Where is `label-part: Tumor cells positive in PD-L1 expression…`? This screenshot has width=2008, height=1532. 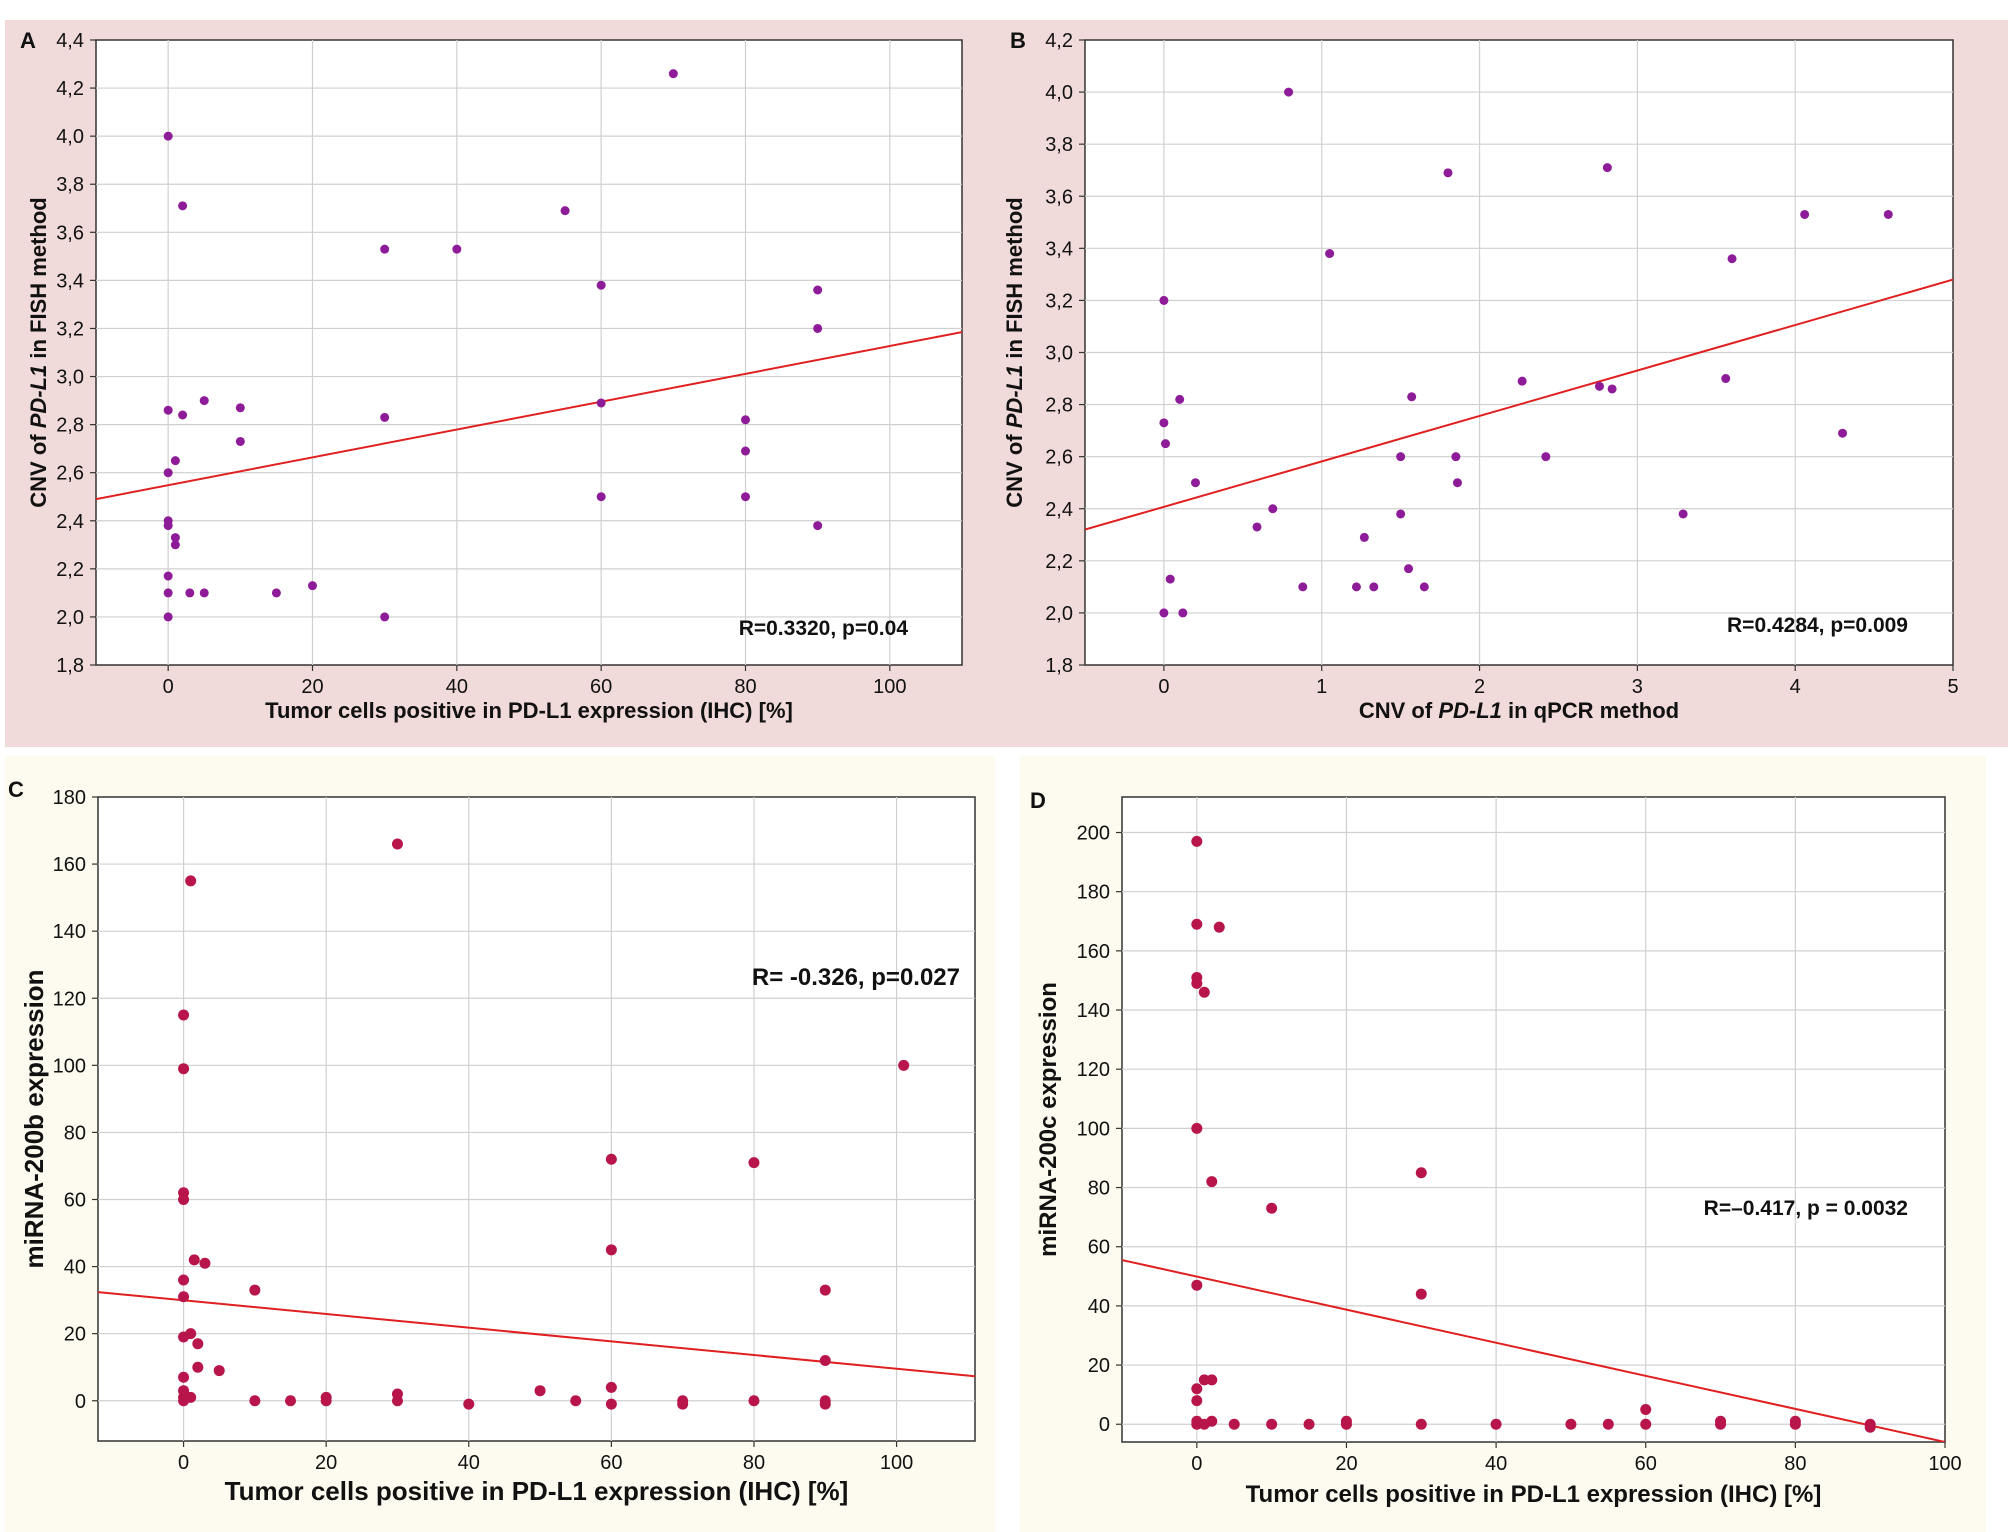 label-part: Tumor cells positive in PD-L1 expression… is located at coordinates (1534, 1494).